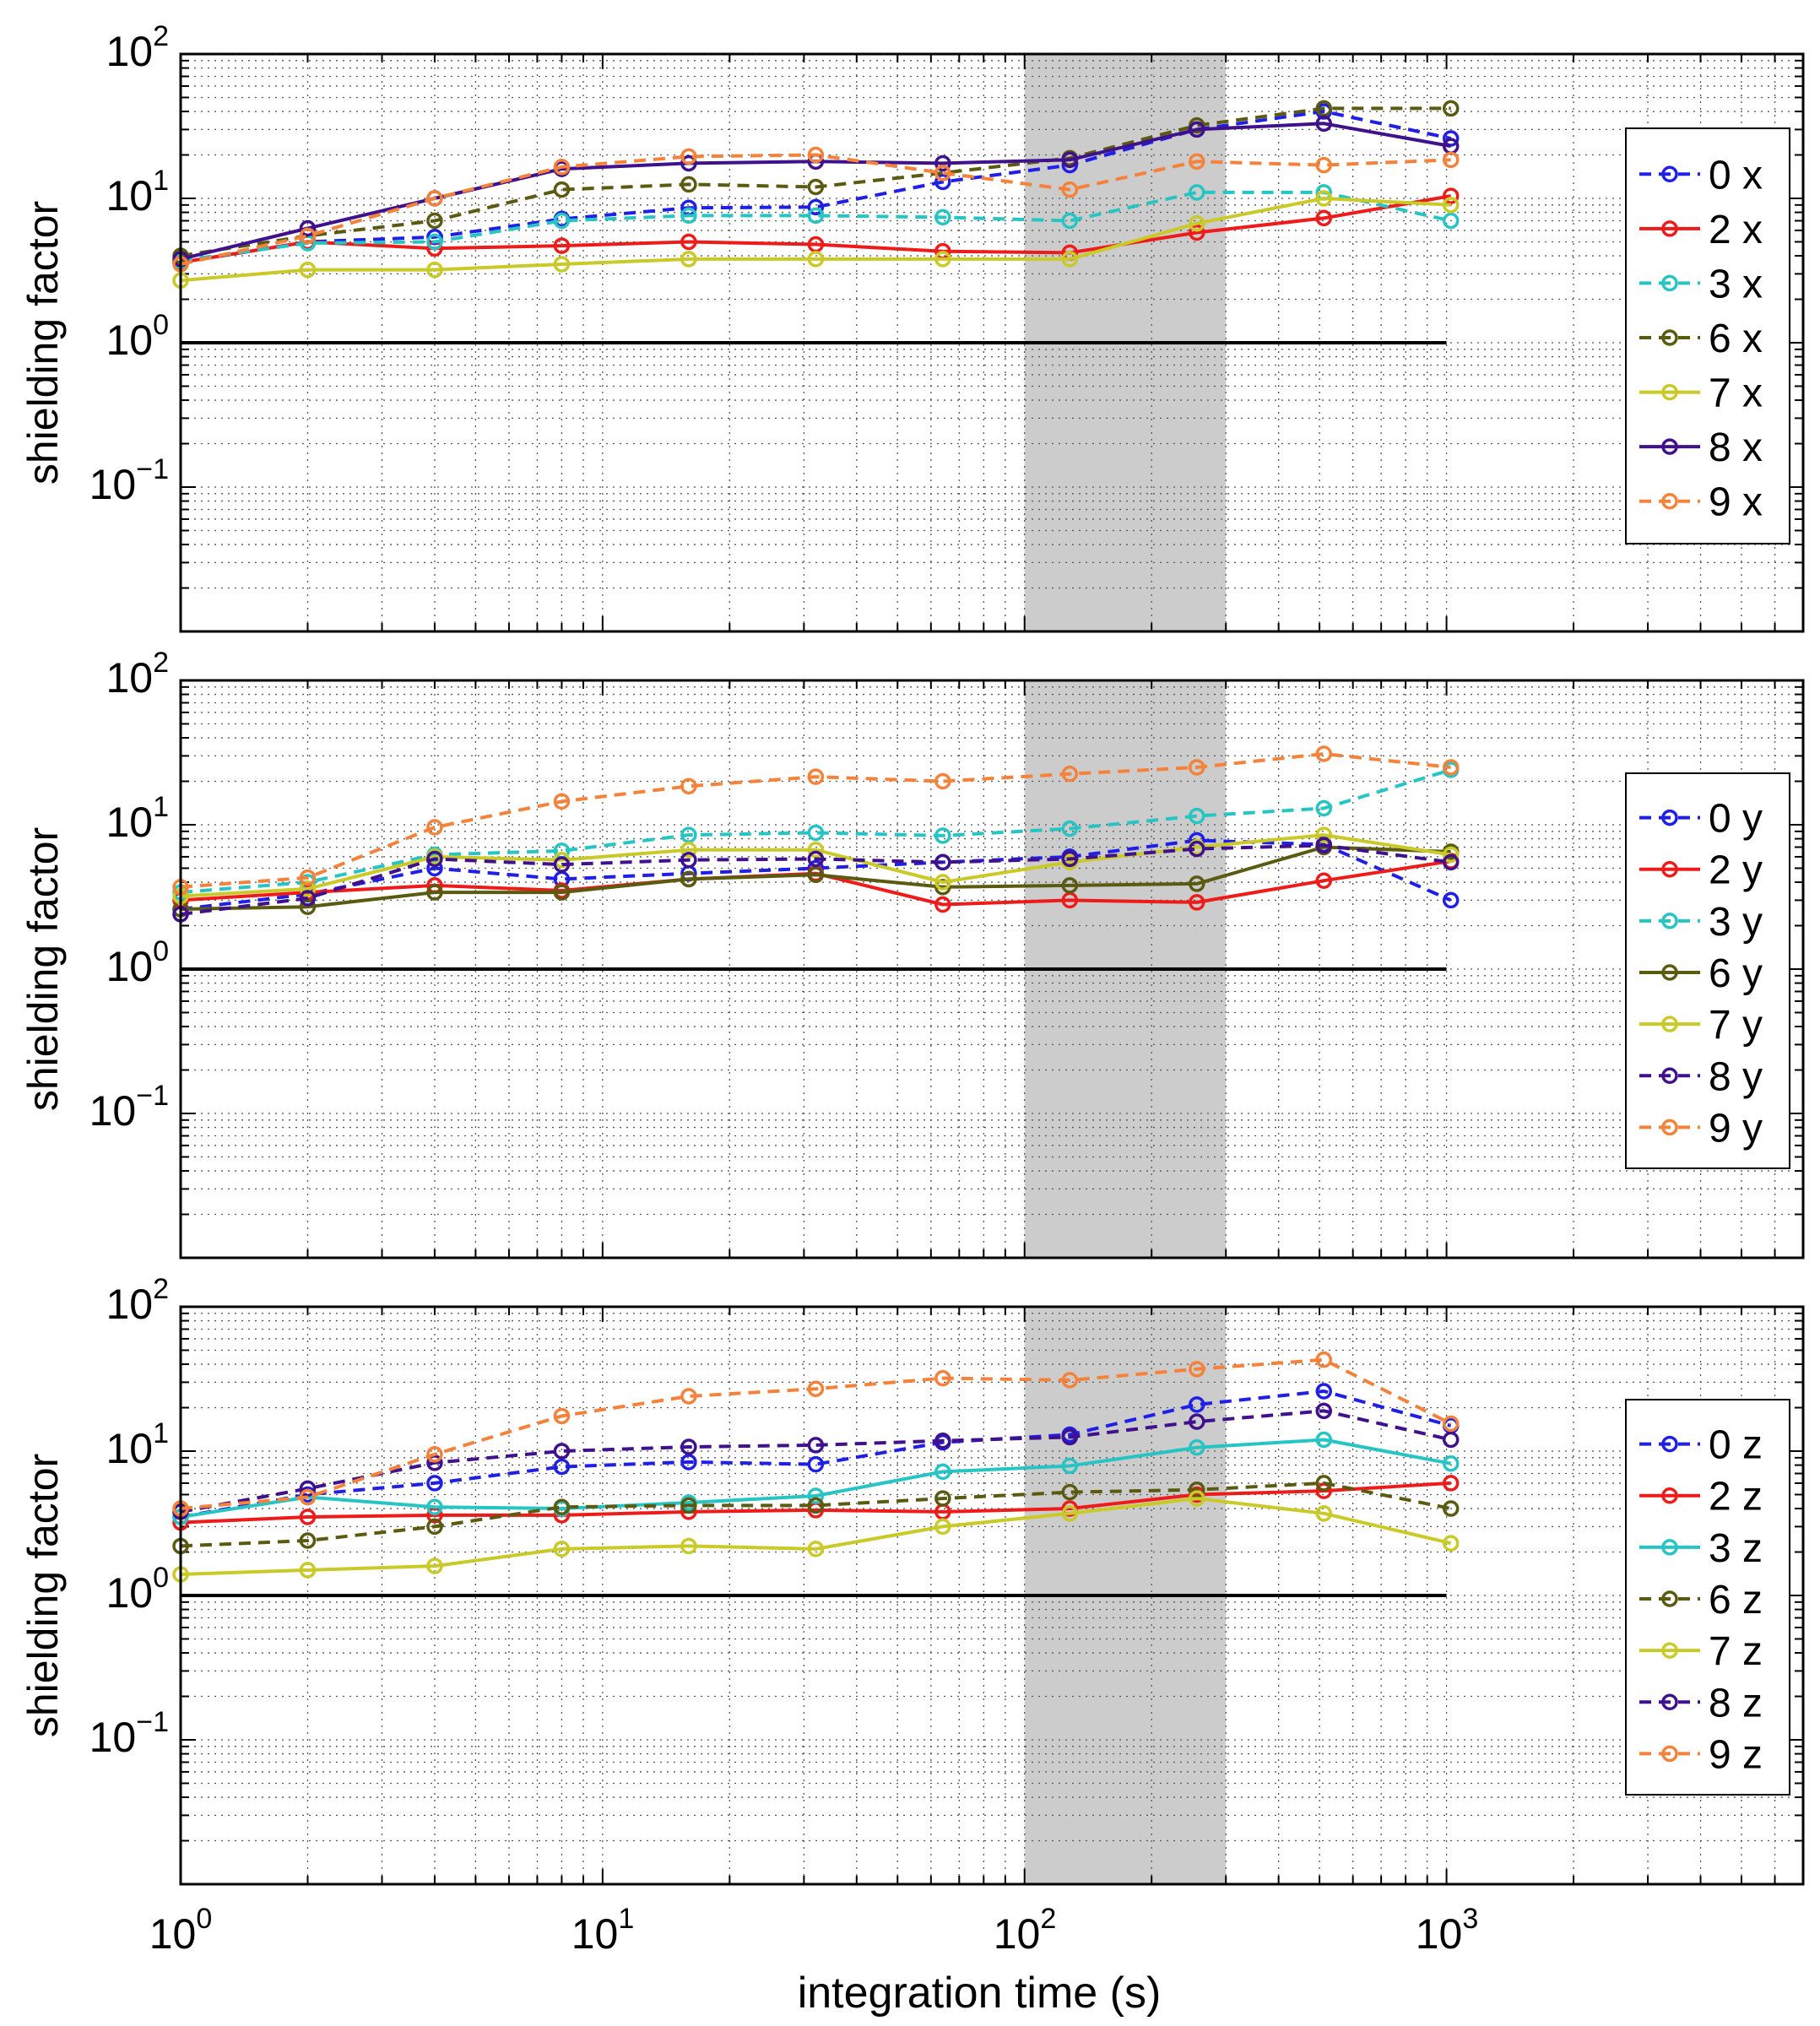 This screenshot has width=1820, height=2026. Describe the element at coordinates (1701, 447) in the screenshot. I see `legend-item: 8 x` at that location.